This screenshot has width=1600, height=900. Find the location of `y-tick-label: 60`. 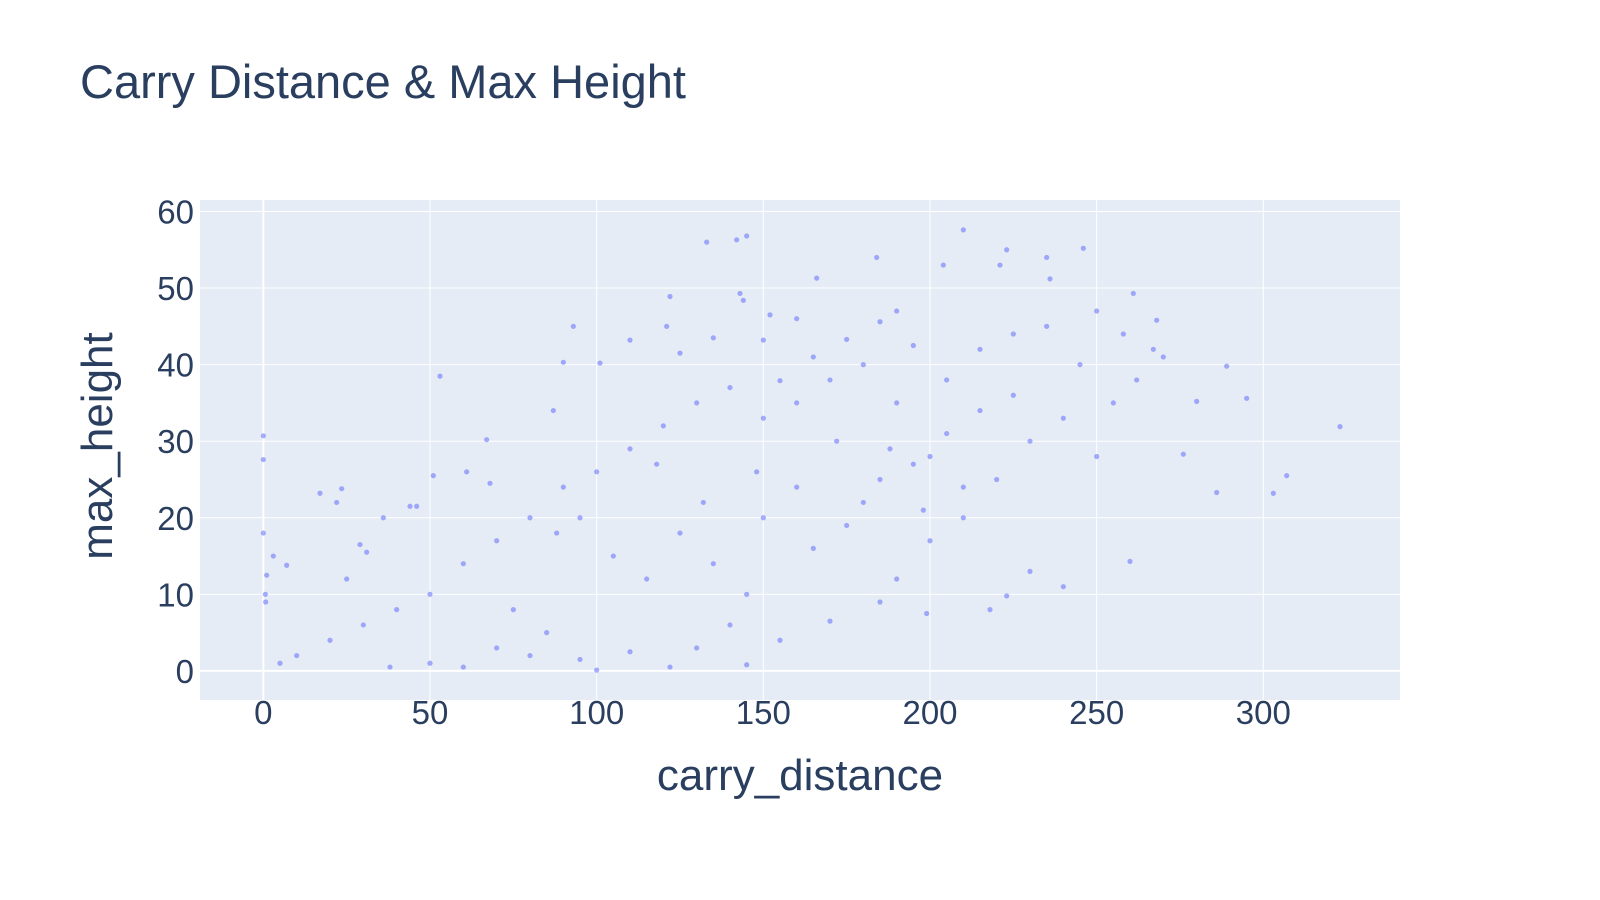

y-tick-label: 60 is located at coordinates (175, 211).